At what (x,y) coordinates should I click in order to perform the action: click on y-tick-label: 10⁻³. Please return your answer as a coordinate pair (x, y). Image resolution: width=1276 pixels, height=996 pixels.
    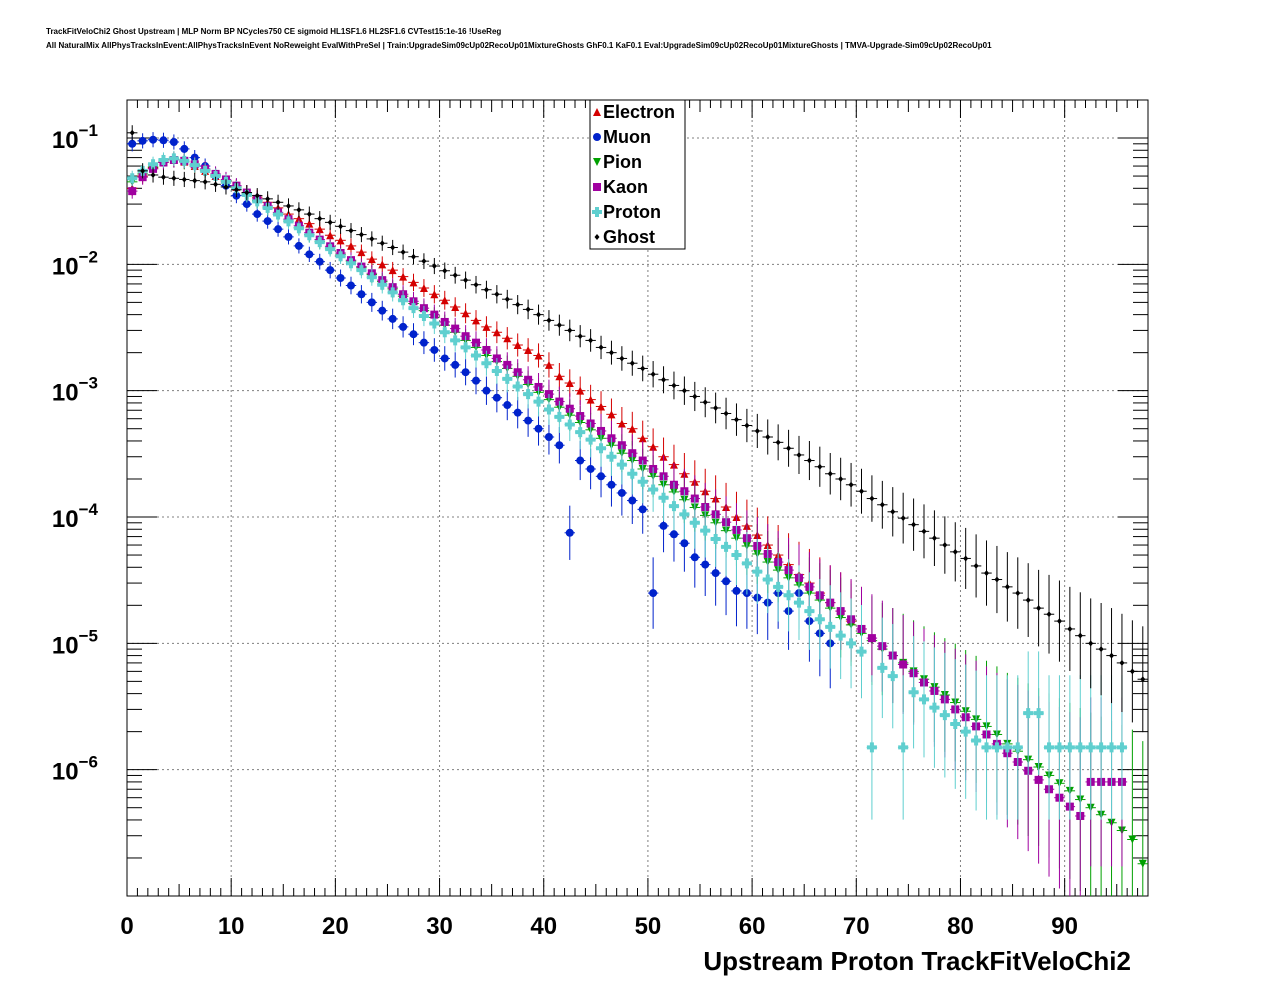
    Looking at the image, I should click on (75, 390).